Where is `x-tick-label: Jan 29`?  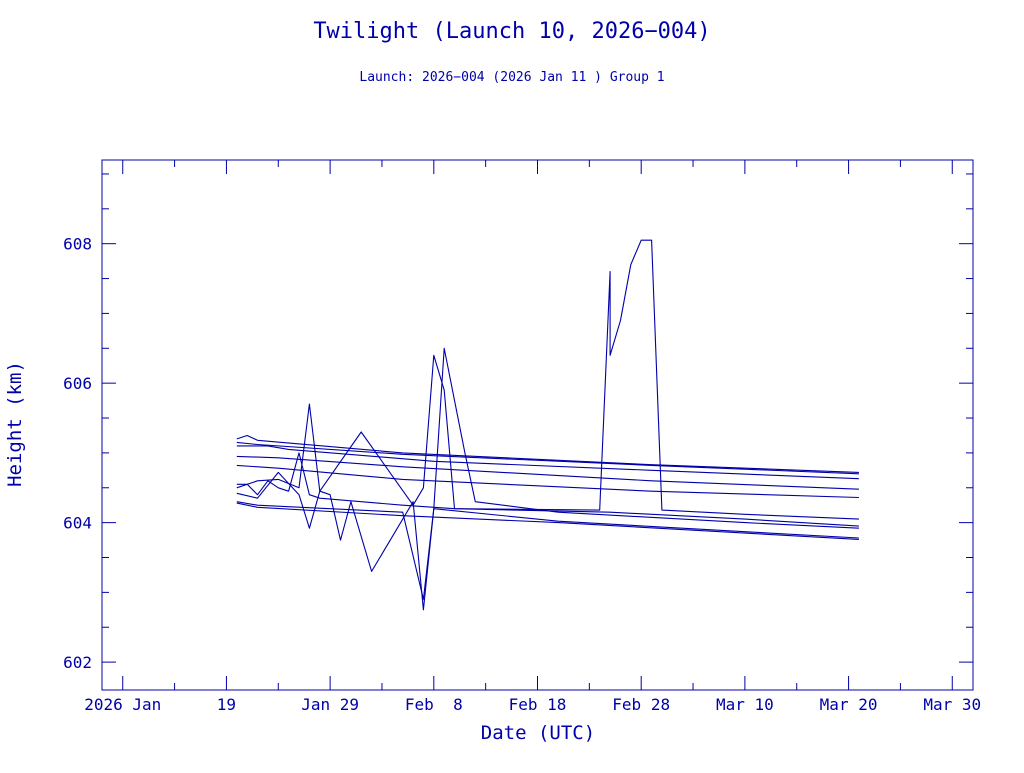 x-tick-label: Jan 29 is located at coordinates (330, 704).